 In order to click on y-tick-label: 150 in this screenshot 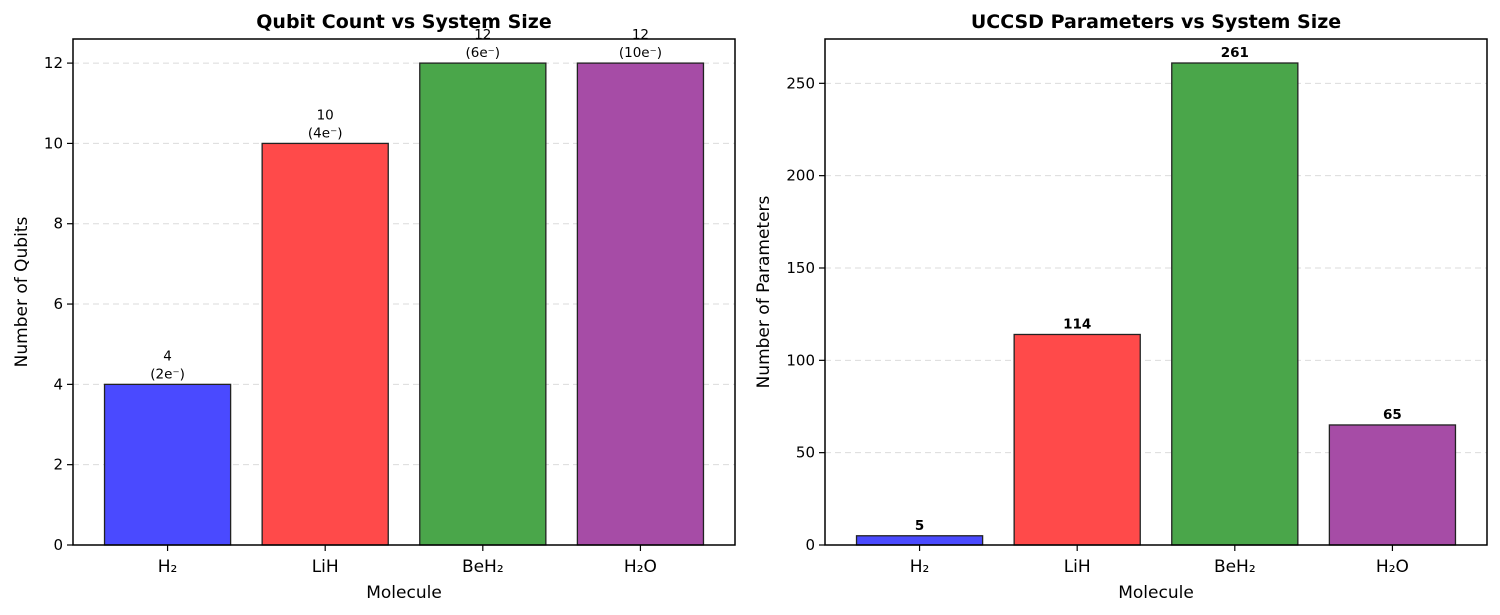, I will do `click(800, 268)`.